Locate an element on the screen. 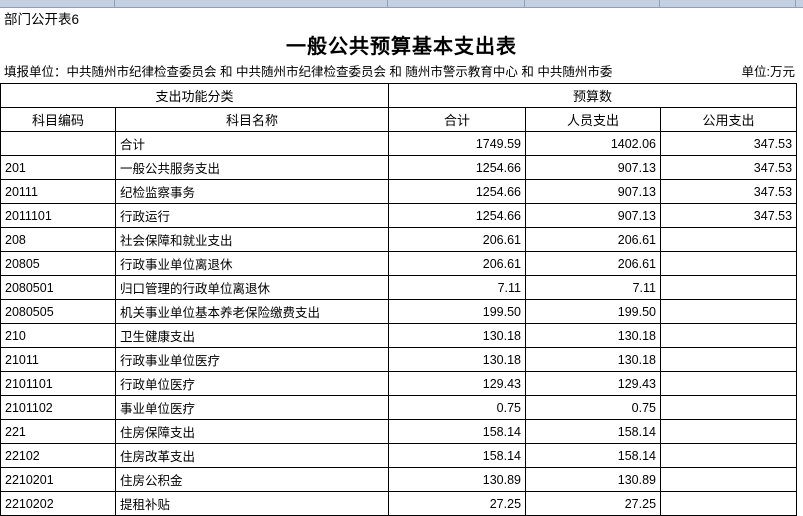 This screenshot has width=803, height=516. cell-subject-code: 2210202 is located at coordinates (58, 503).